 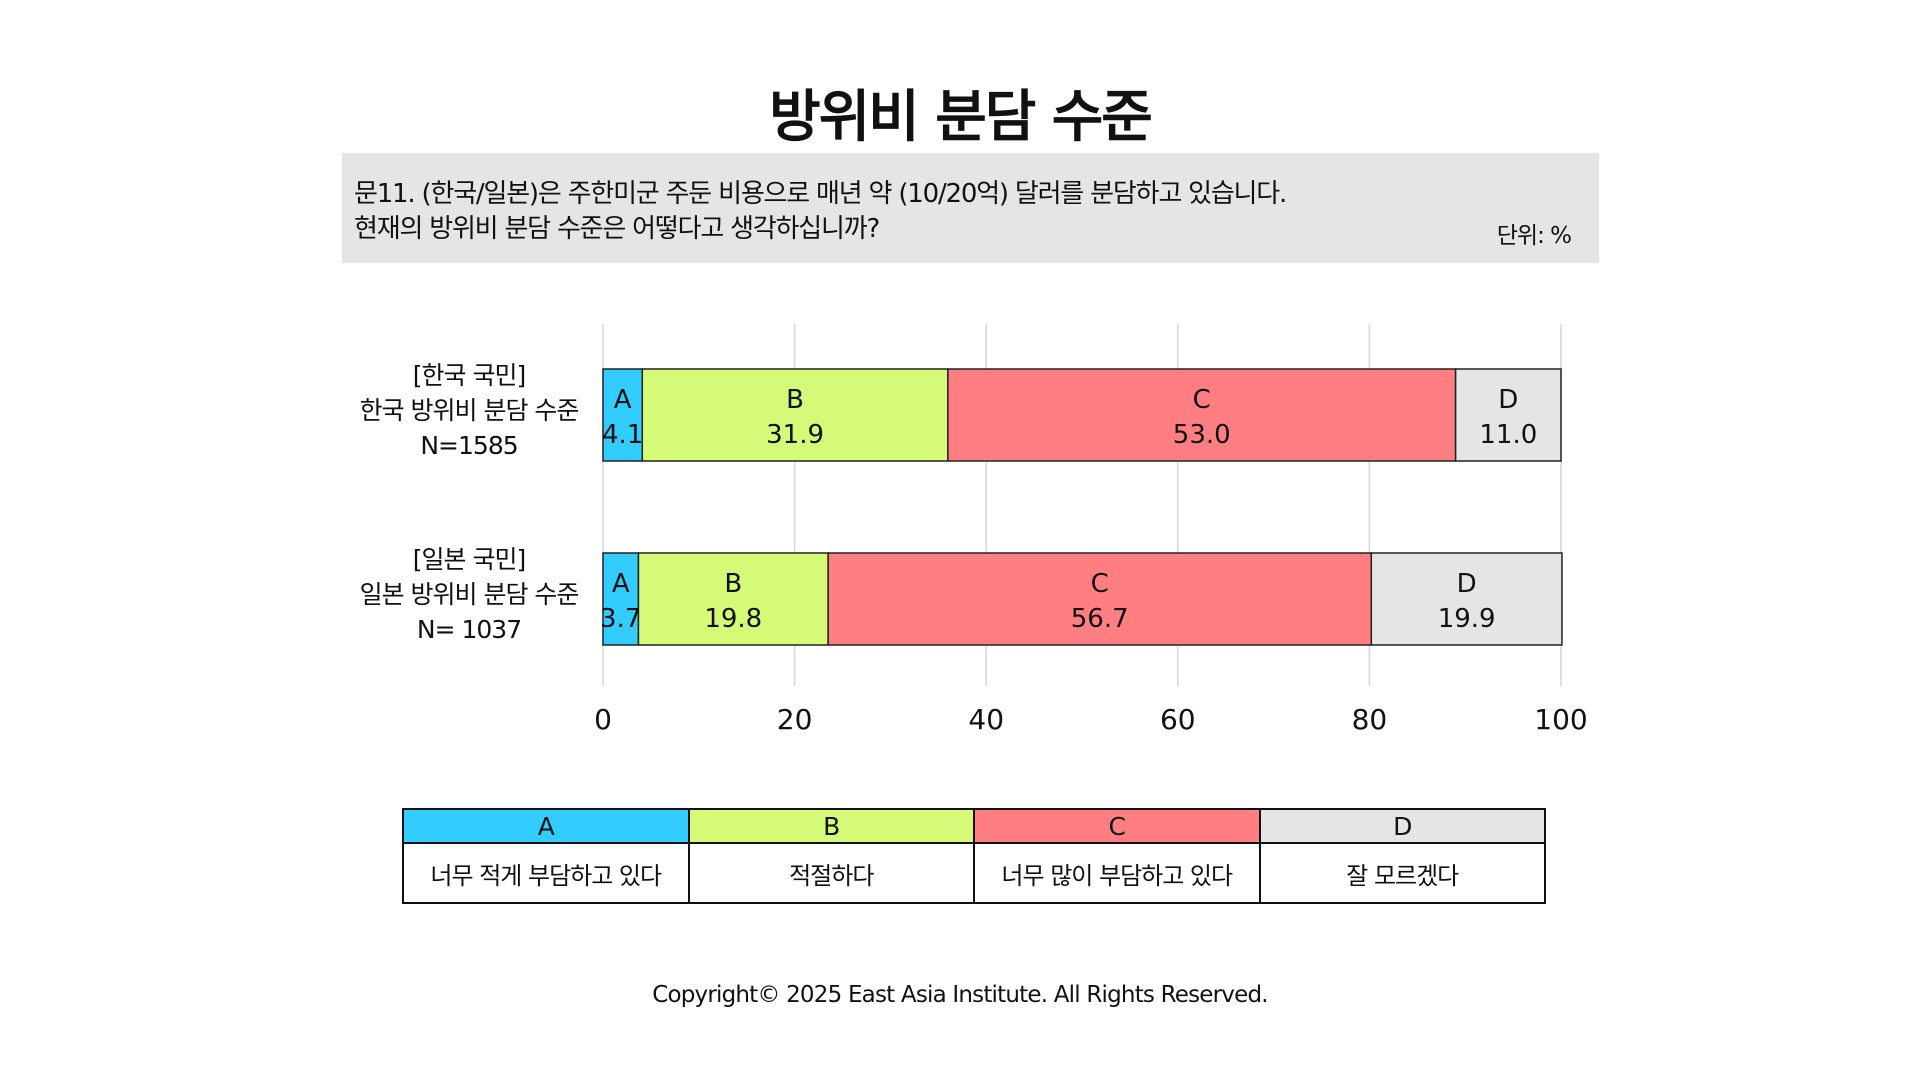 What do you see at coordinates (603, 719) in the screenshot?
I see `x-tick-label-0: 0` at bounding box center [603, 719].